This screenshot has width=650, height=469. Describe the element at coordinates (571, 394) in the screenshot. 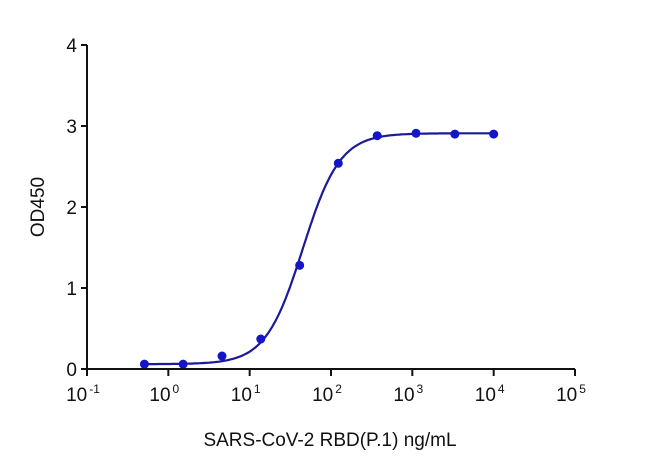

I see `x-tick-label: 10 5` at that location.